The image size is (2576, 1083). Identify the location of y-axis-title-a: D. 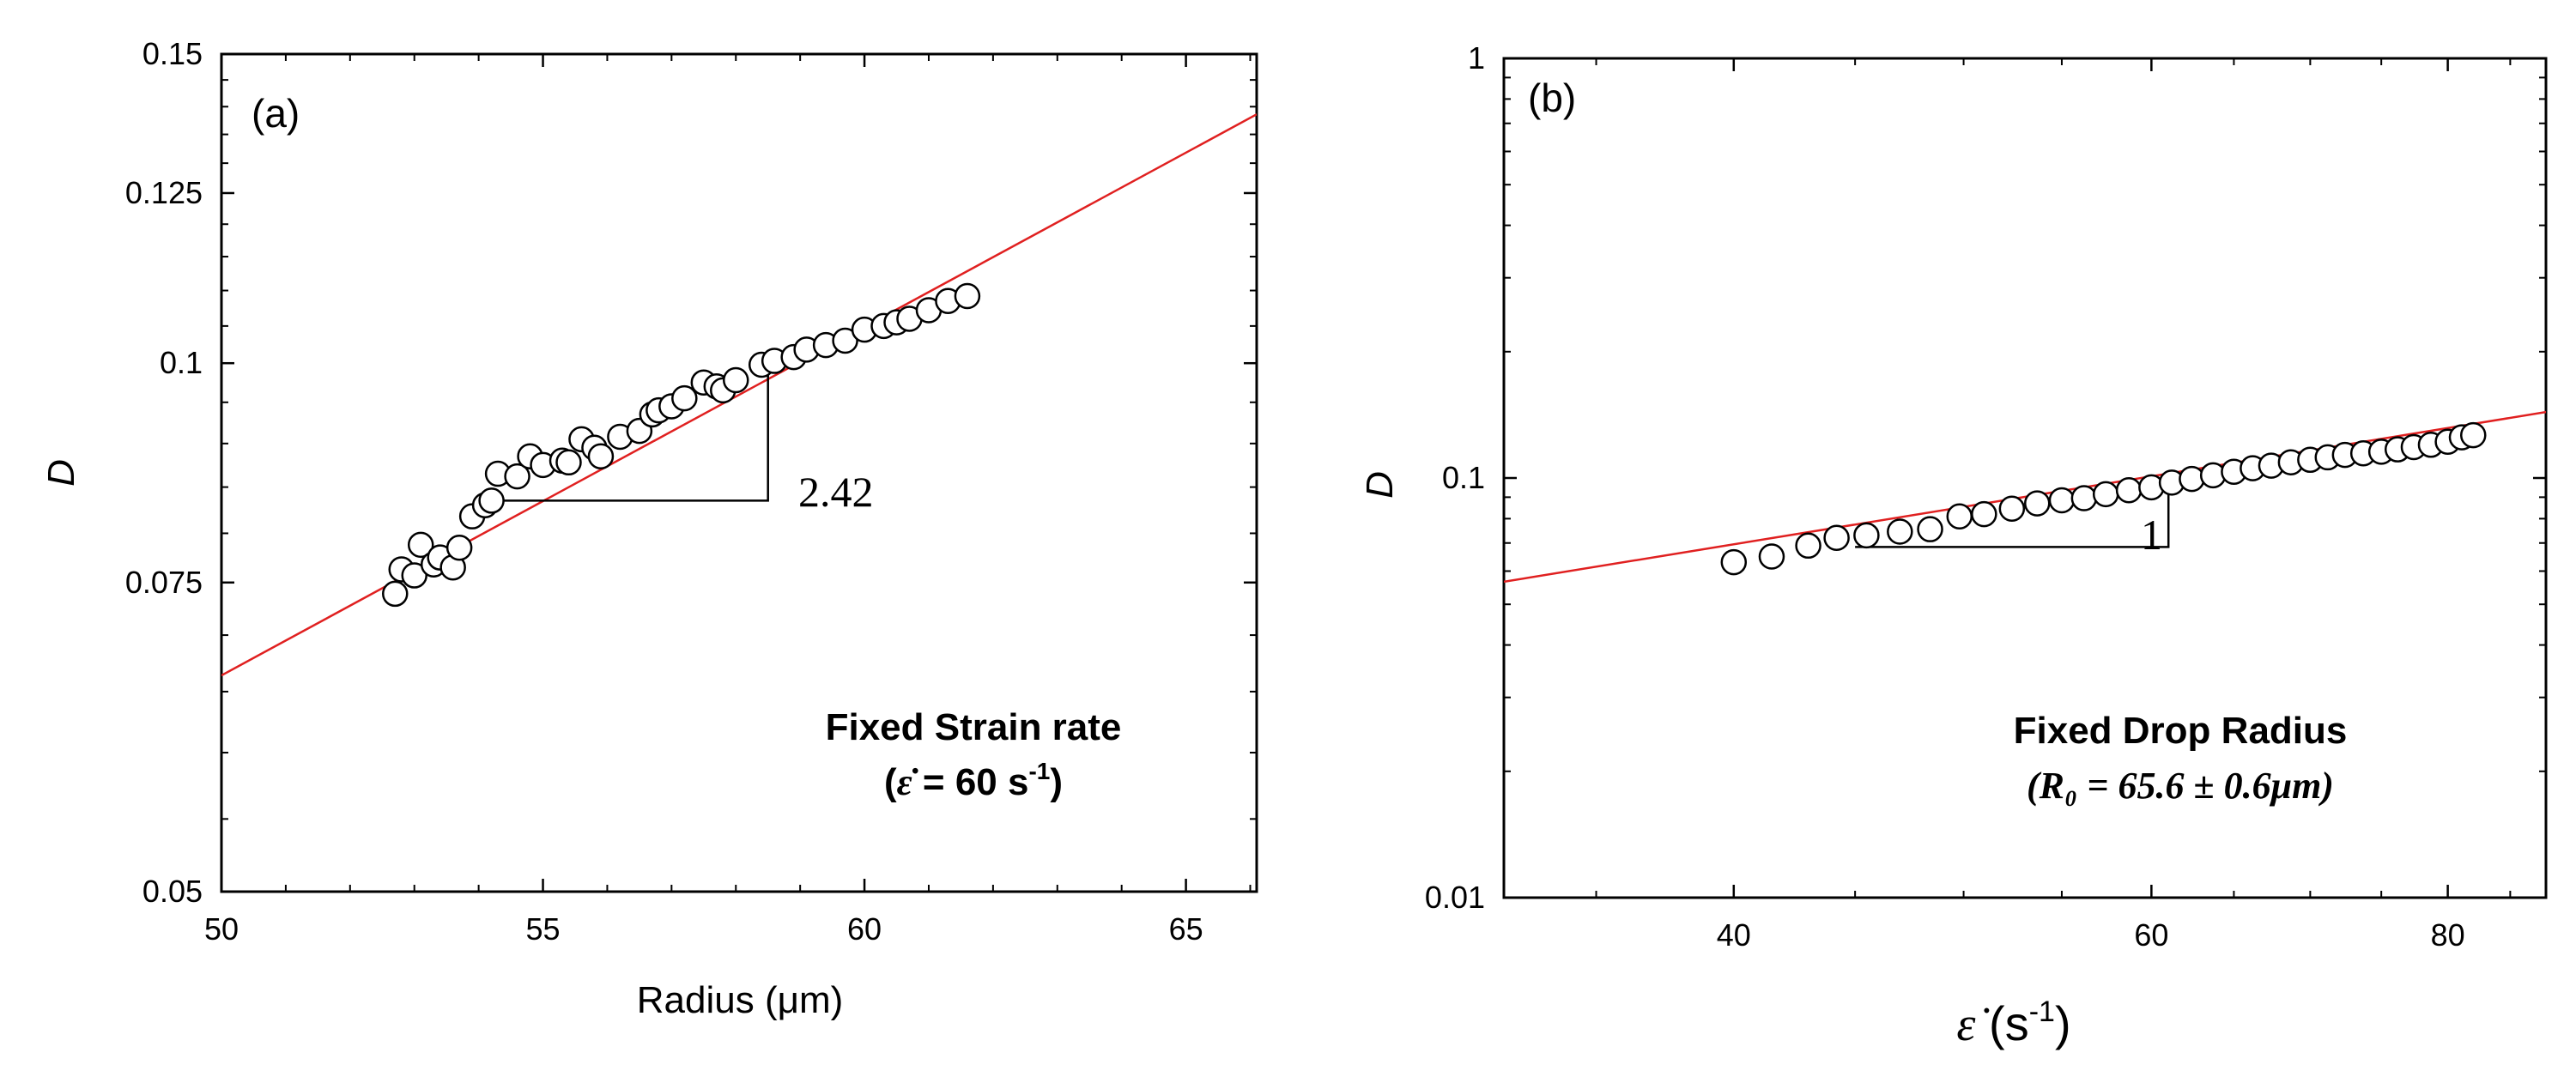
(61, 473).